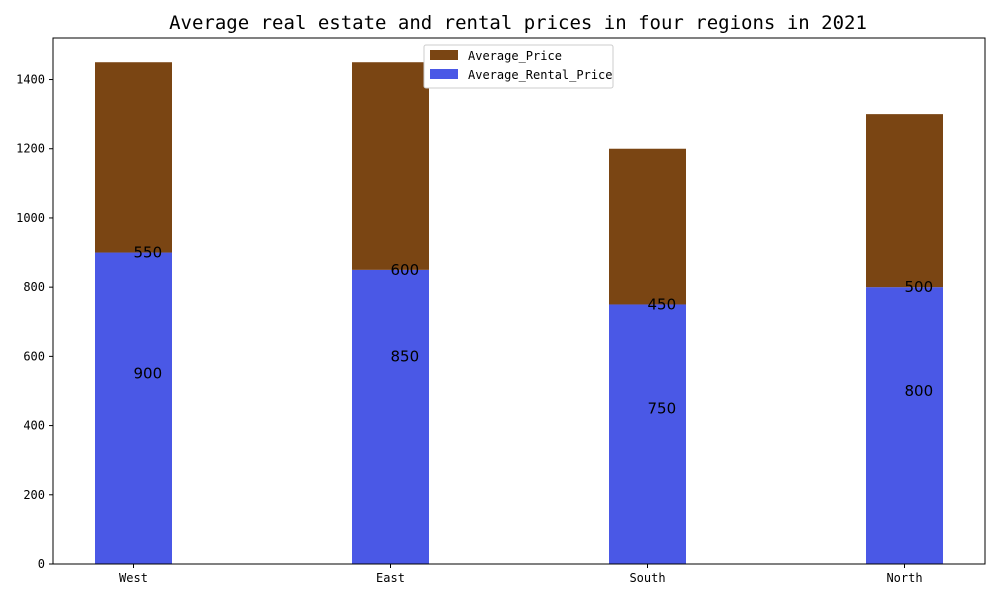 The width and height of the screenshot is (1000, 605). Describe the element at coordinates (405, 270) in the screenshot. I see `data-label-average-rental-price-east: 600` at that location.